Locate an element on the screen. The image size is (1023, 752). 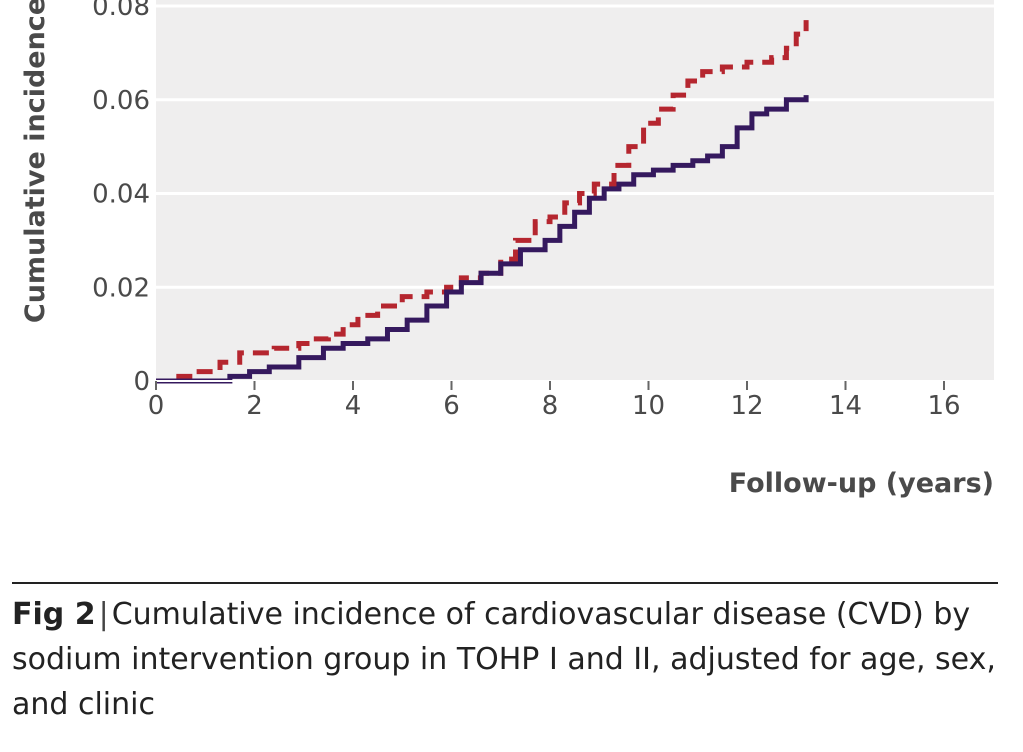
y-tick-label-3: 0.06 is located at coordinates (121, 101).